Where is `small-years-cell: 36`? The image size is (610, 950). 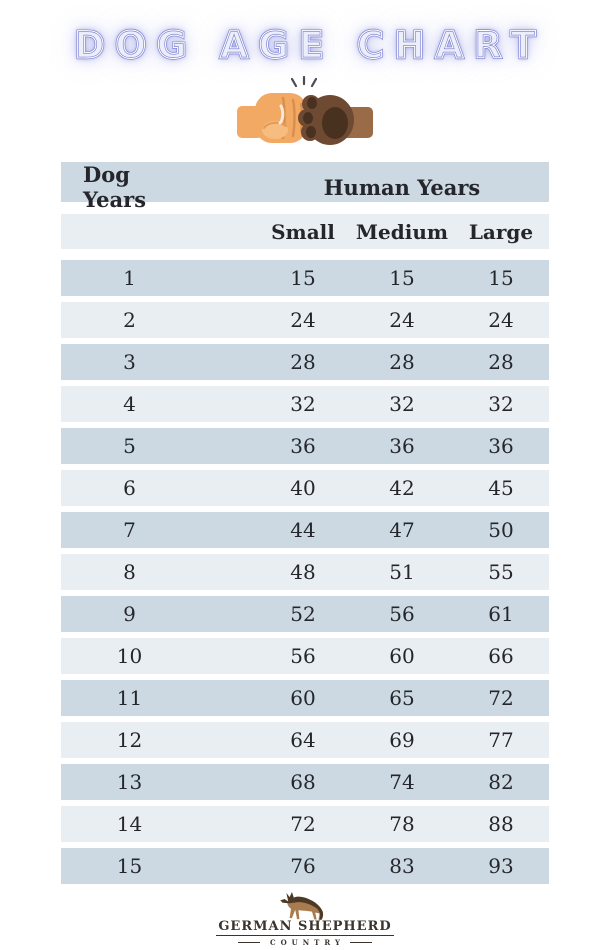
small-years-cell: 36 is located at coordinates (303, 446).